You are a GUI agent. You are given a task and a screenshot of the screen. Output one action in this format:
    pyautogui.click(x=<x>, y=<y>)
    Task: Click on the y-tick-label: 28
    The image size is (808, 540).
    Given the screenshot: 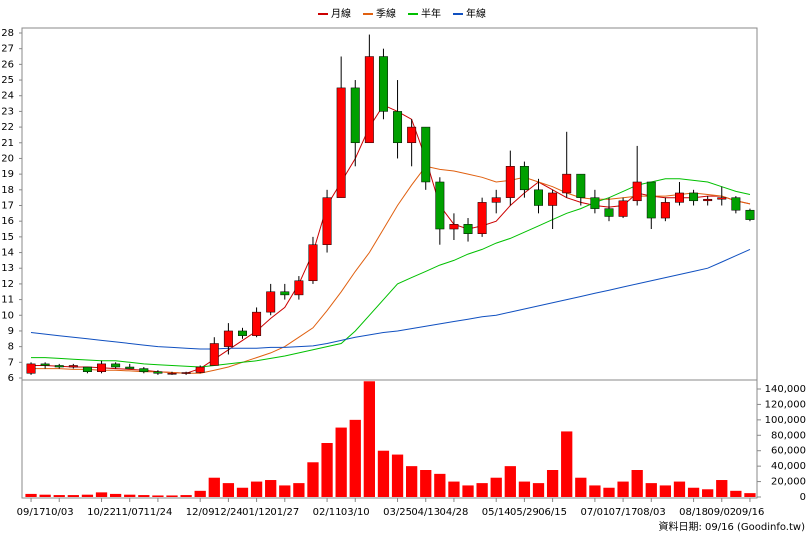 What is the action you would take?
    pyautogui.click(x=7, y=33)
    